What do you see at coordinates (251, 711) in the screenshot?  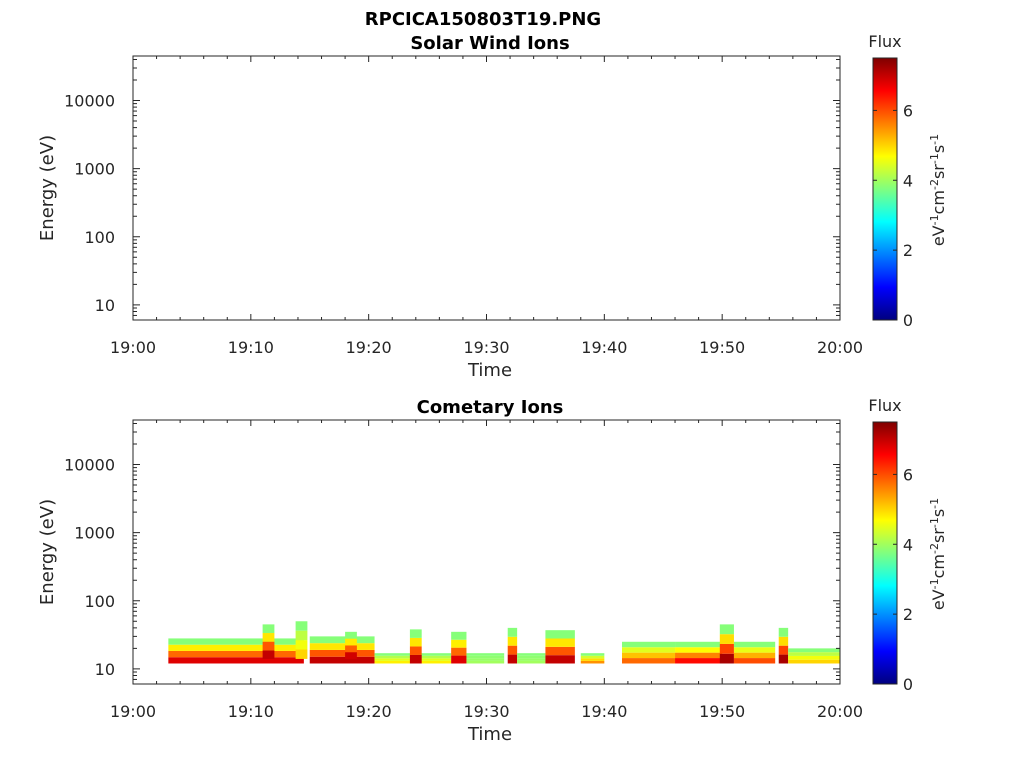 I see `x-tick-label: 19:10` at bounding box center [251, 711].